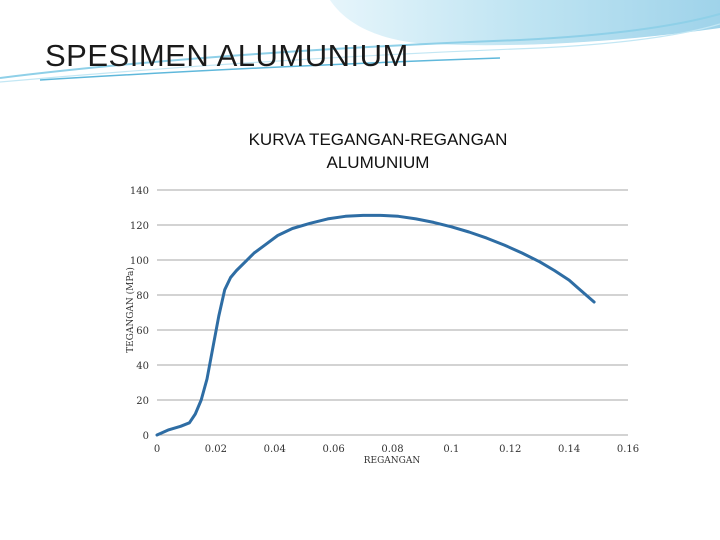 This screenshot has width=720, height=540. I want to click on x-tick-label: 0.06, so click(333, 449).